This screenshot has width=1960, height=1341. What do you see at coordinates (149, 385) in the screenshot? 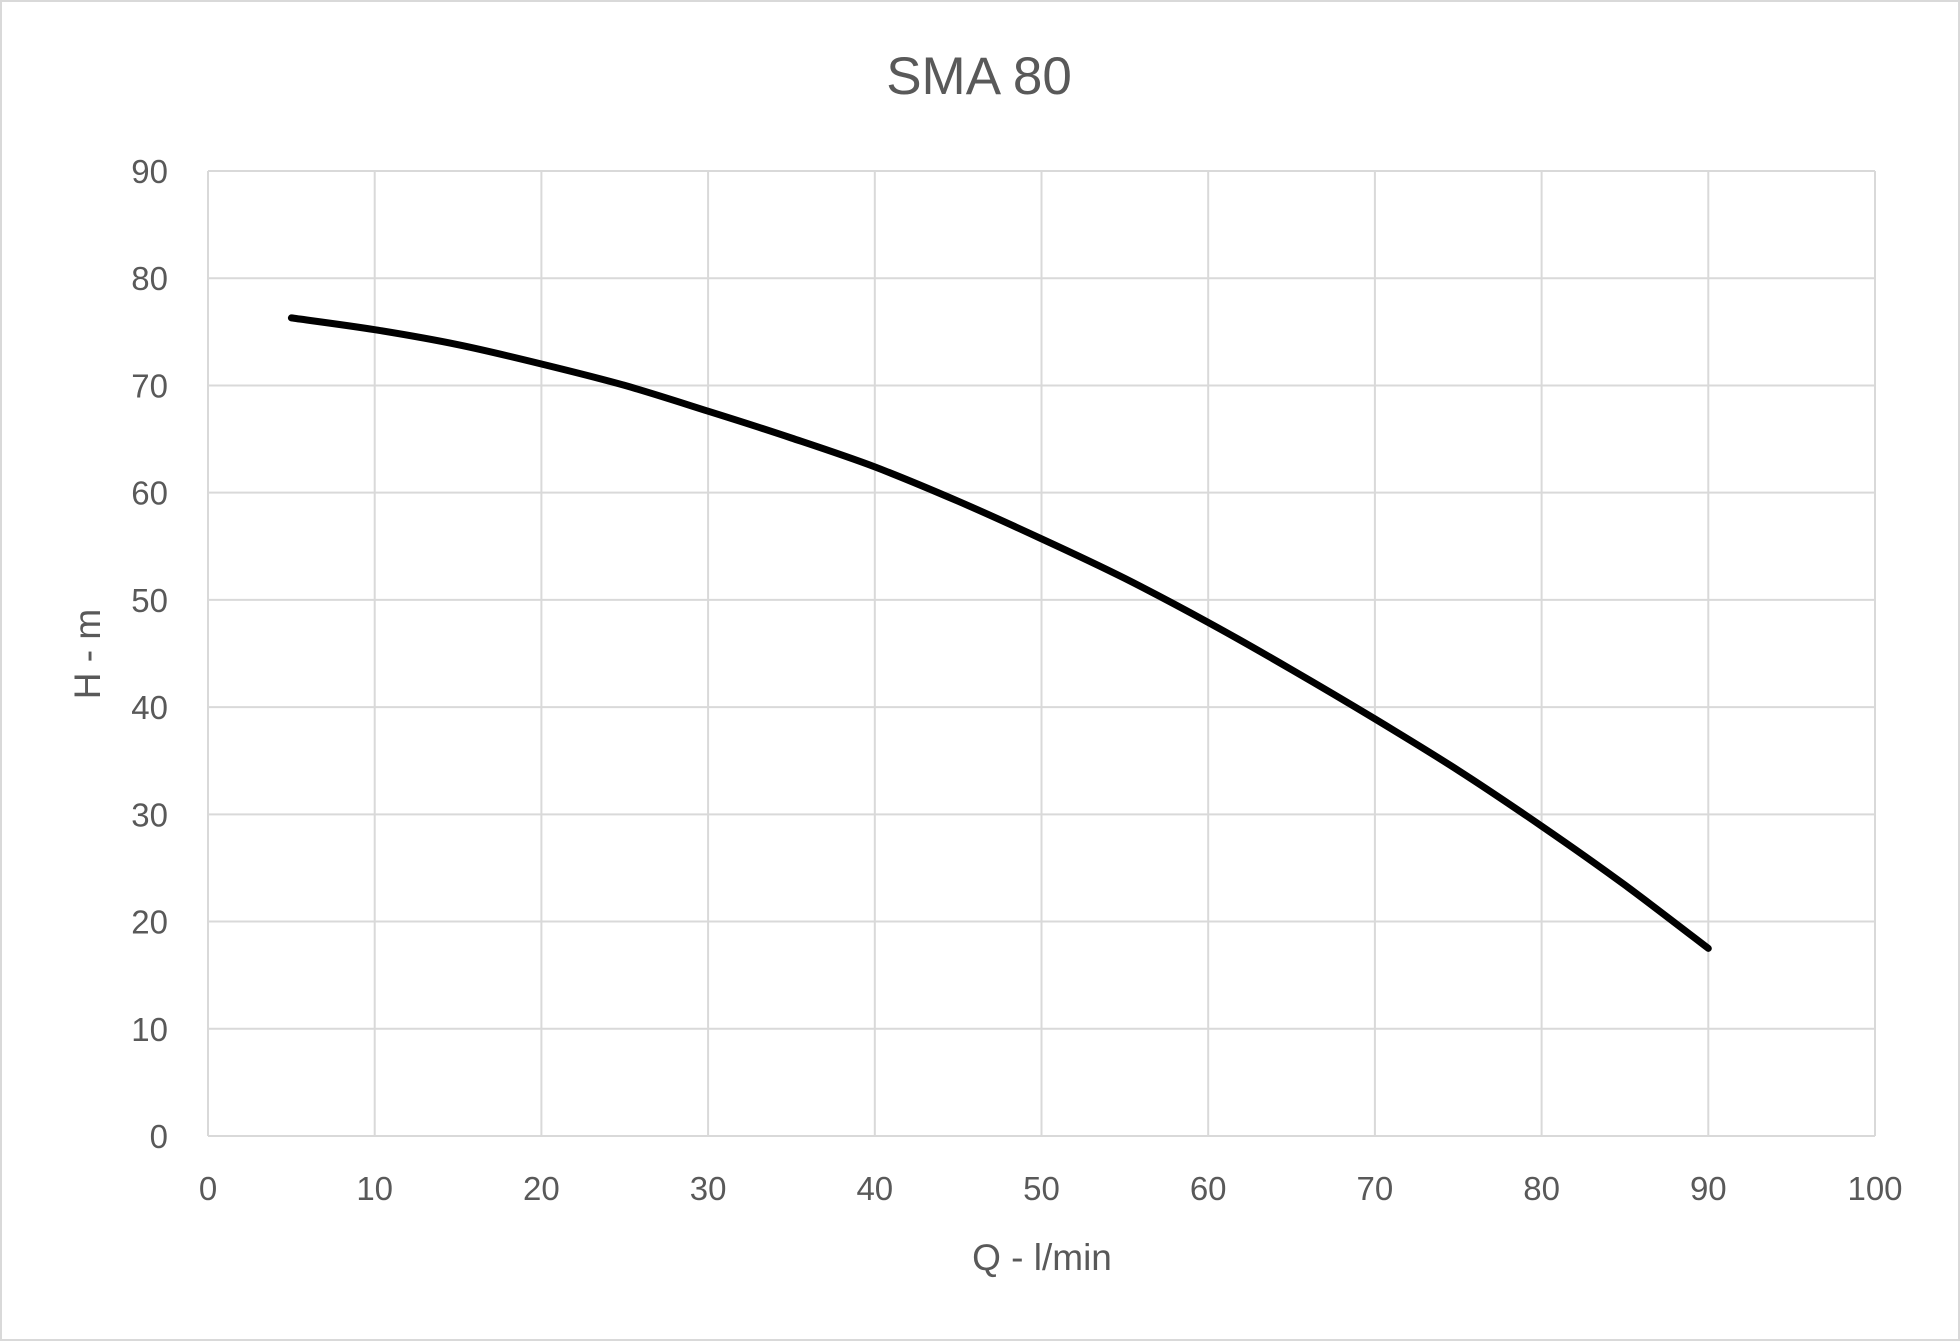
I see `y-tick-label: 70` at bounding box center [149, 385].